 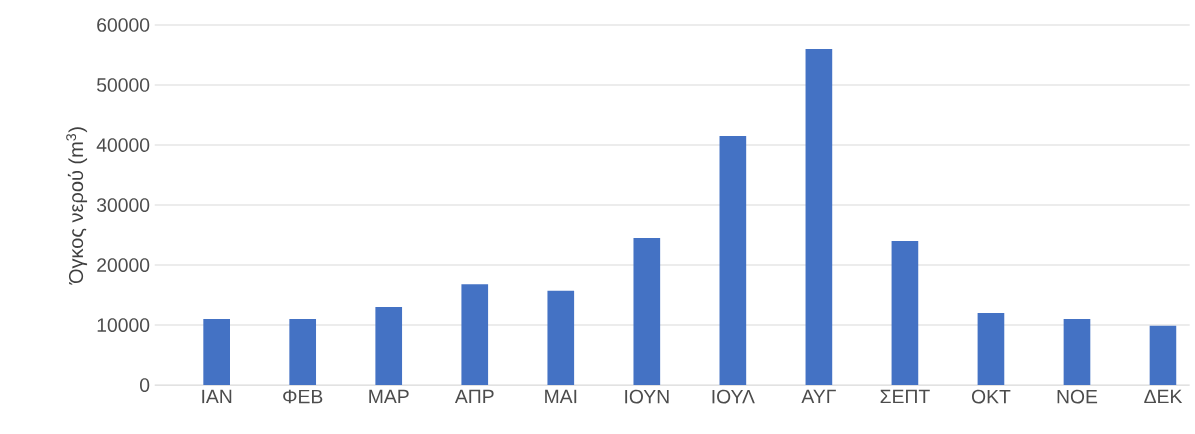 I want to click on x-tick-label: ΑΠΡ, so click(x=474, y=396).